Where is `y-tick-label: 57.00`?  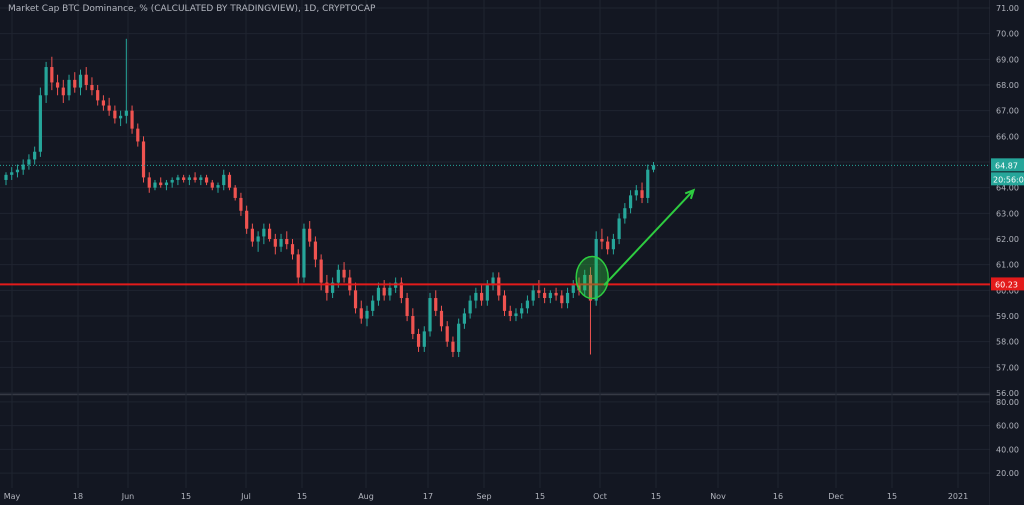
y-tick-label: 57.00 is located at coordinates (1007, 367).